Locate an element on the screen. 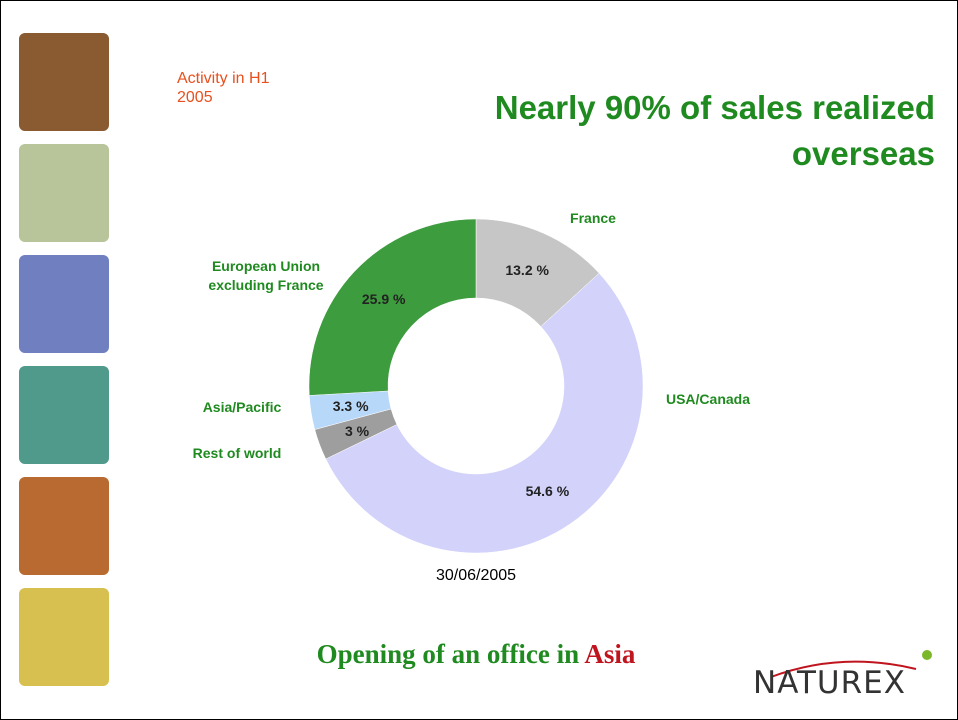  value-label: 25.9 % is located at coordinates (383, 298).